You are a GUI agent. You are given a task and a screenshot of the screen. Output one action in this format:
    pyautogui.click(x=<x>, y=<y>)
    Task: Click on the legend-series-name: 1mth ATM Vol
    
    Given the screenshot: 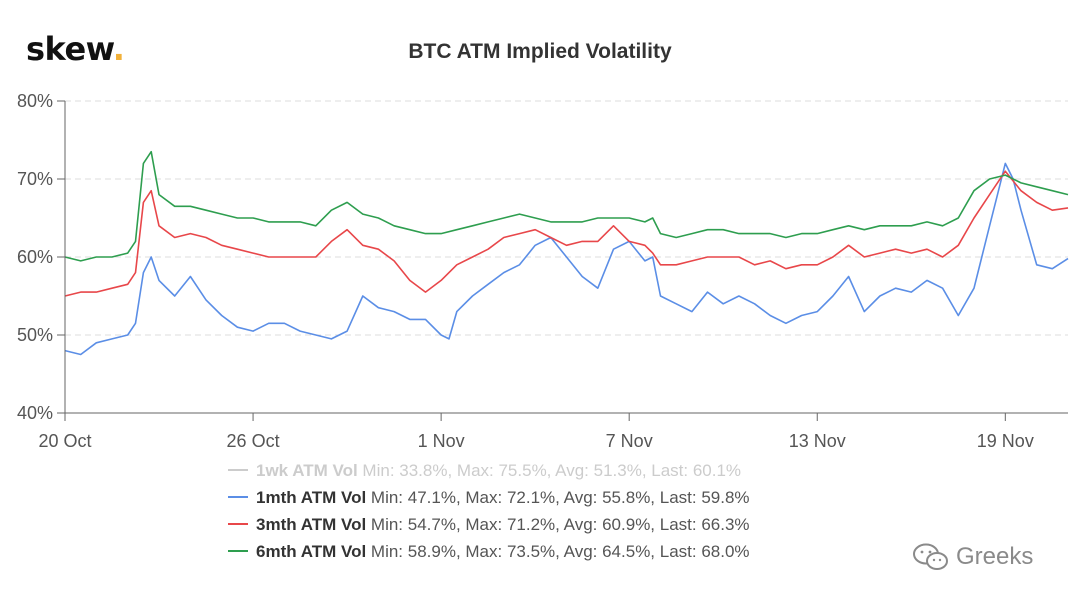 What is the action you would take?
    pyautogui.click(x=311, y=497)
    